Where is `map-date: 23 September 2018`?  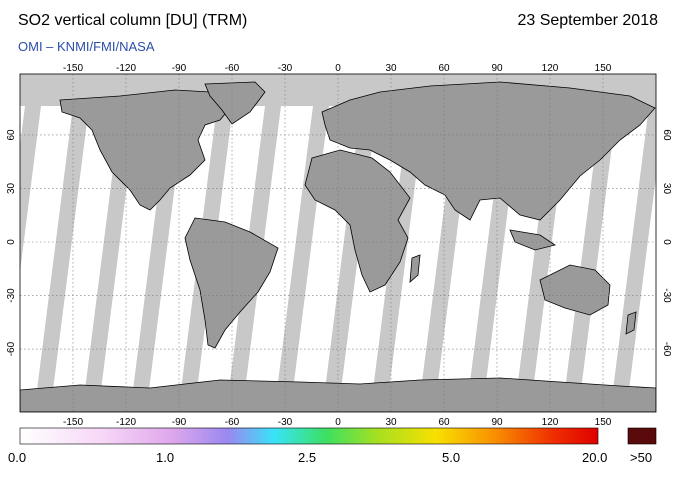 map-date: 23 September 2018 is located at coordinates (587, 20).